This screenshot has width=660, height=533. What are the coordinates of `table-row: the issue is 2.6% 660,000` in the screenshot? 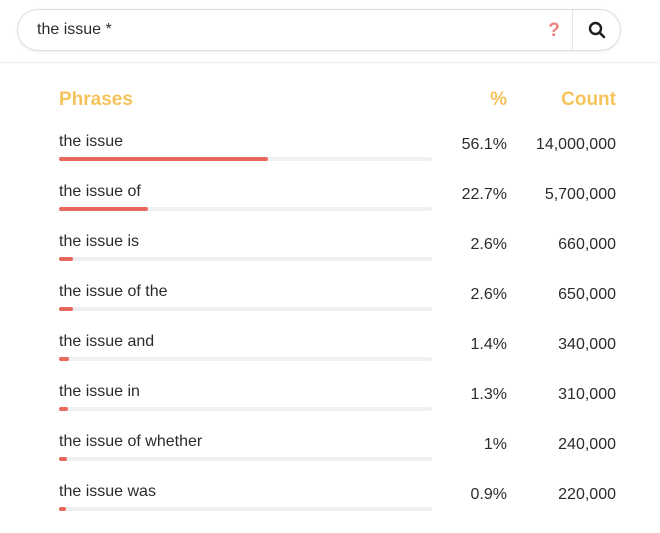 It's located at (330, 258).